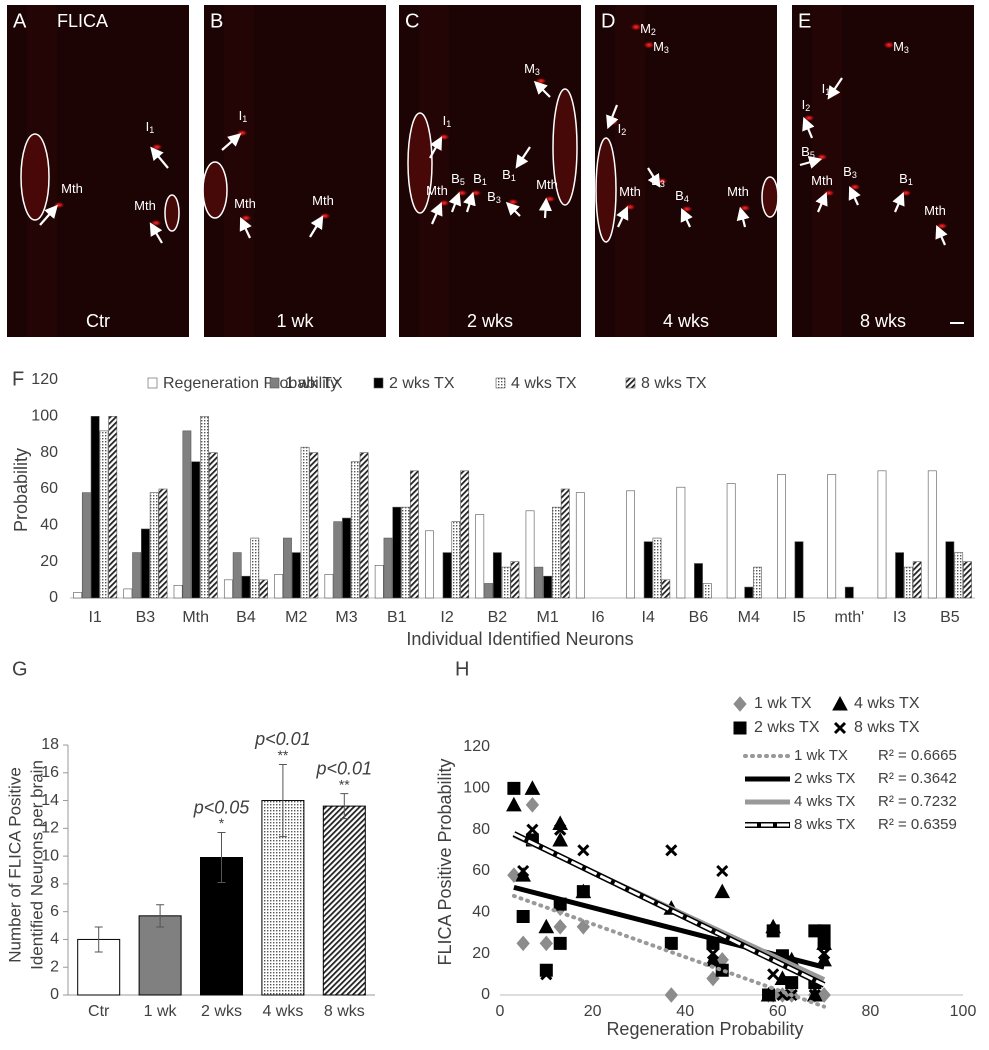 The height and width of the screenshot is (1050, 989). I want to click on x-tick-label: I4, so click(648, 617).